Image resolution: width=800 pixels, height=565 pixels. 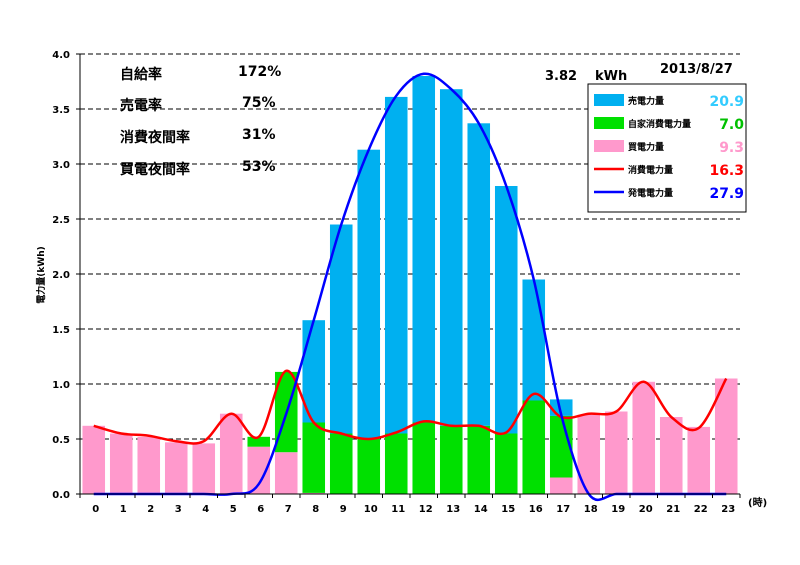 I want to click on x-tick-label: 16, so click(x=536, y=509).